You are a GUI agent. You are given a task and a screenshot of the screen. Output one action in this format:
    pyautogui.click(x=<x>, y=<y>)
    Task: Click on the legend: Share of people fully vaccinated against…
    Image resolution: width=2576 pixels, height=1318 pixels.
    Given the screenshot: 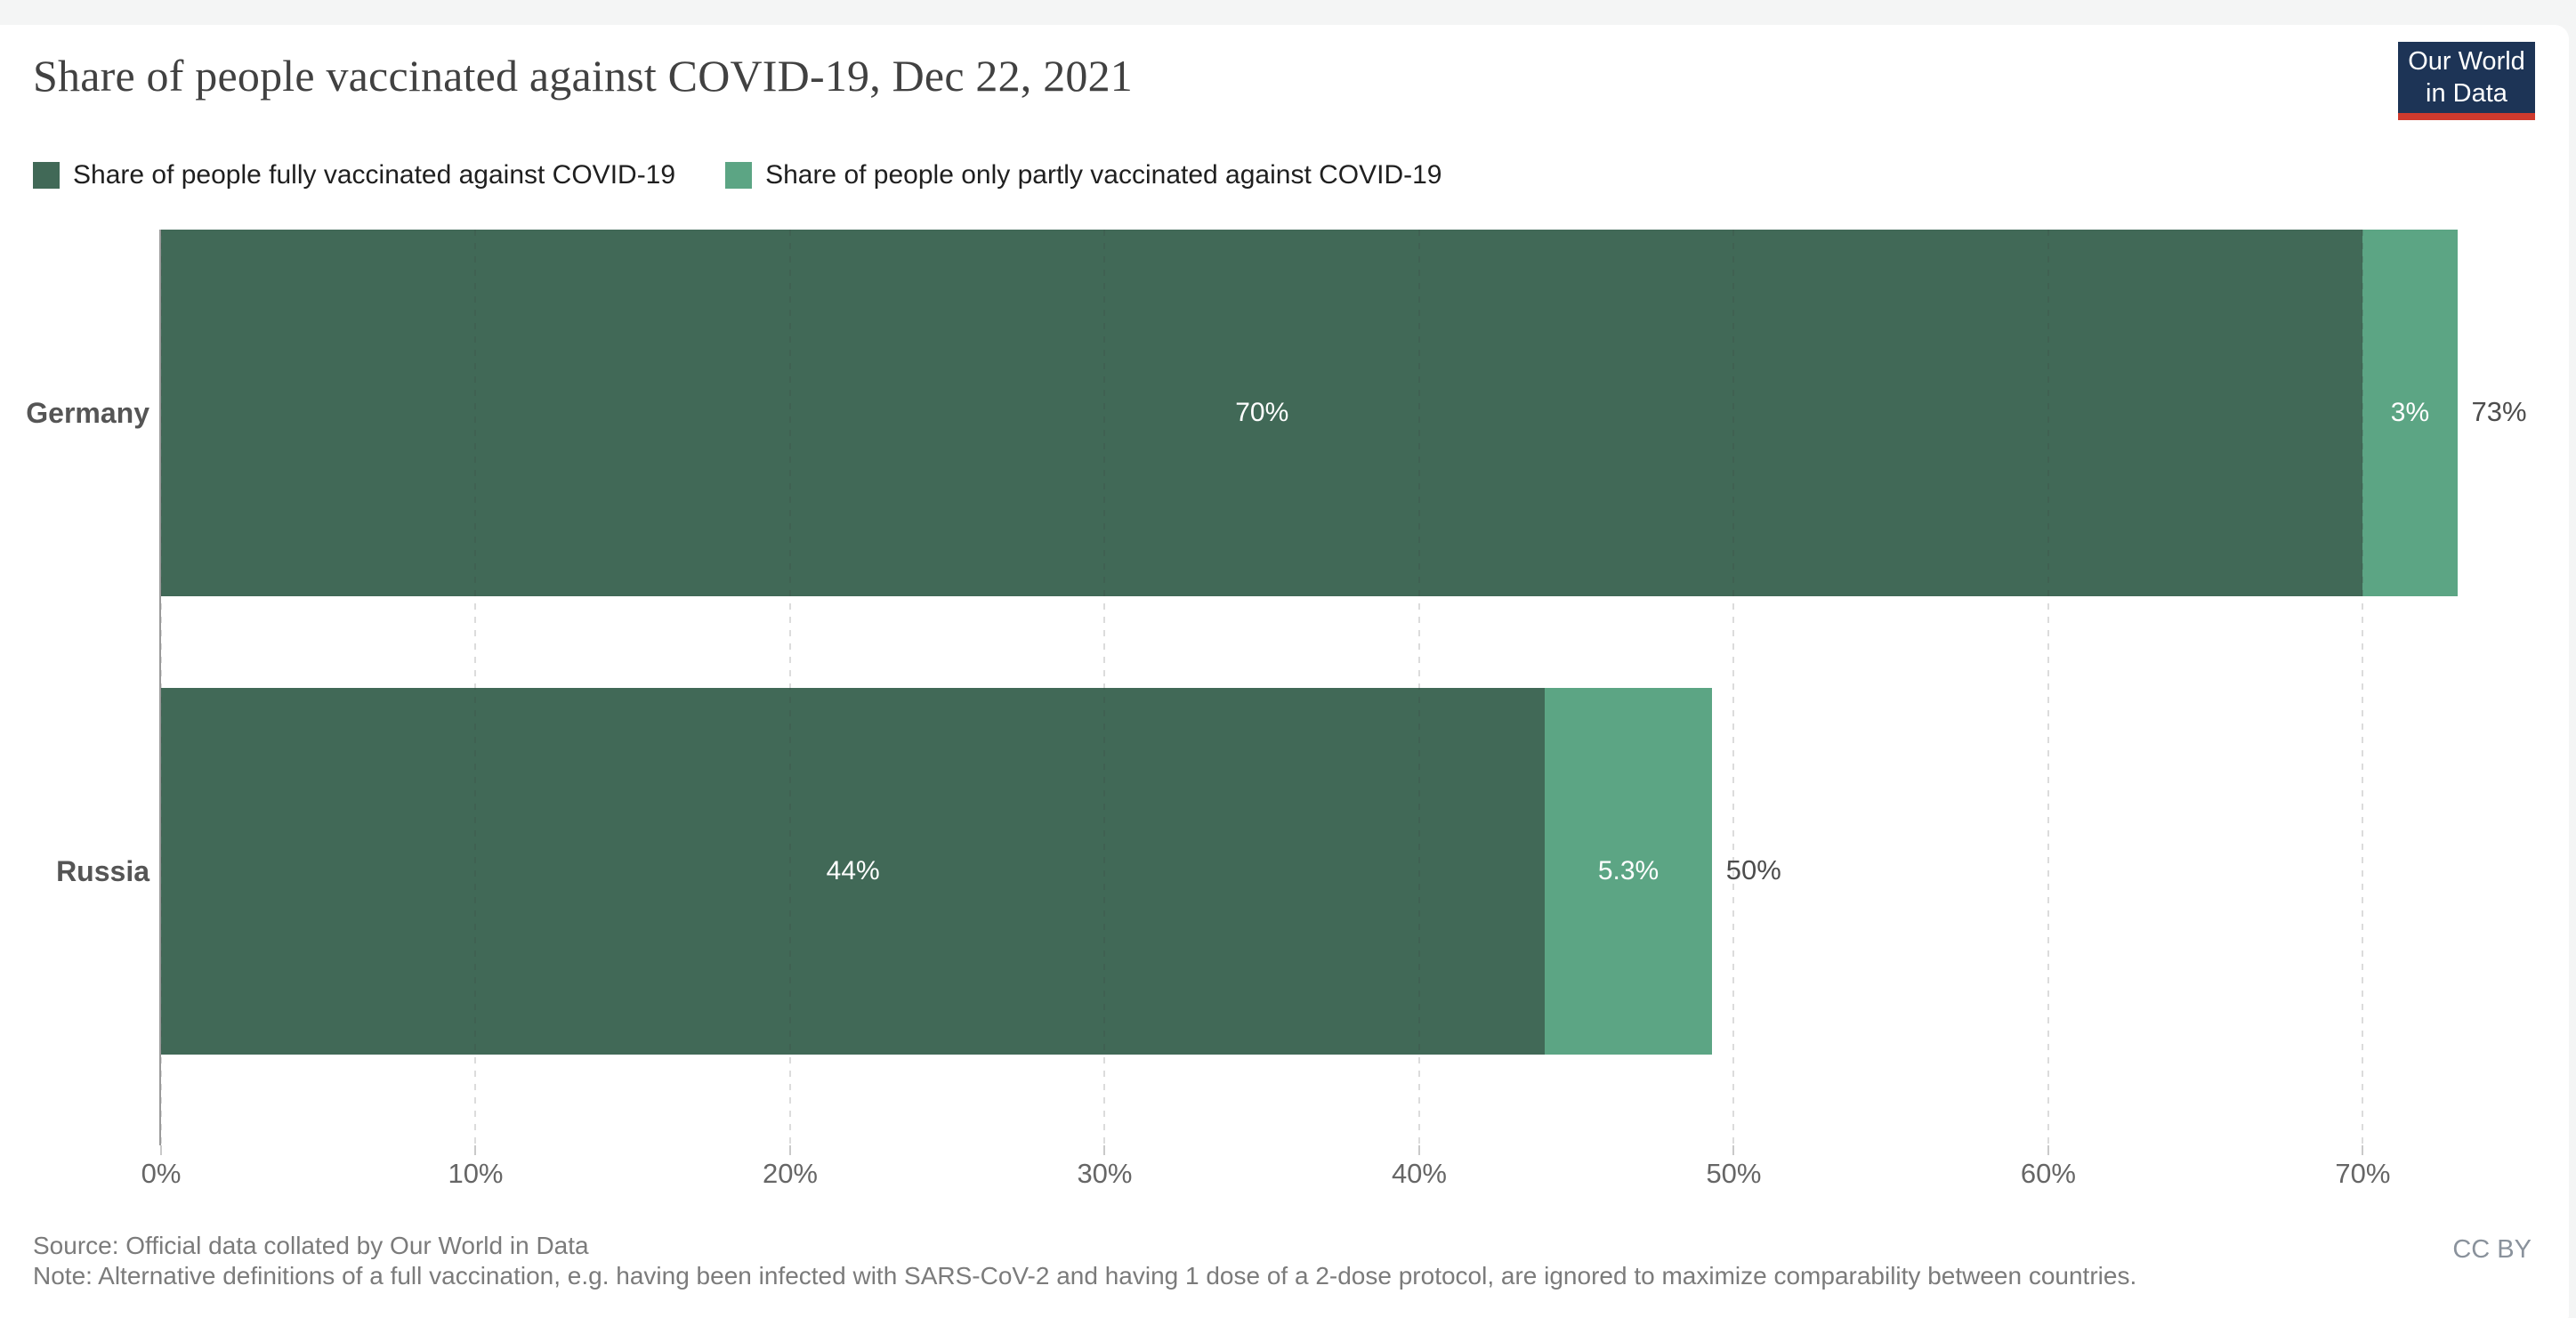 What is the action you would take?
    pyautogui.click(x=737, y=175)
    